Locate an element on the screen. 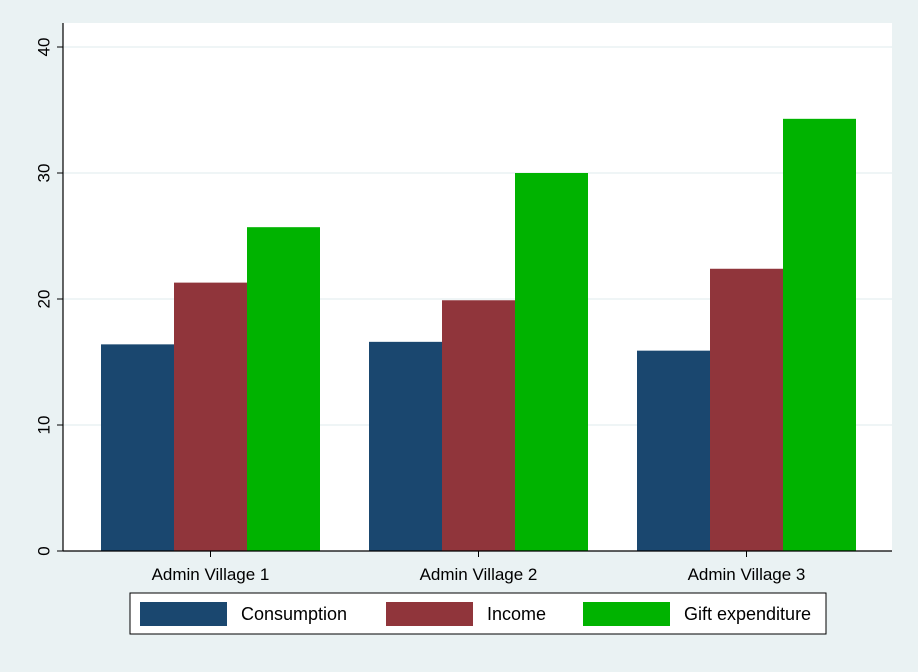  x-tick-label: Admin Village 1 is located at coordinates (211, 574).